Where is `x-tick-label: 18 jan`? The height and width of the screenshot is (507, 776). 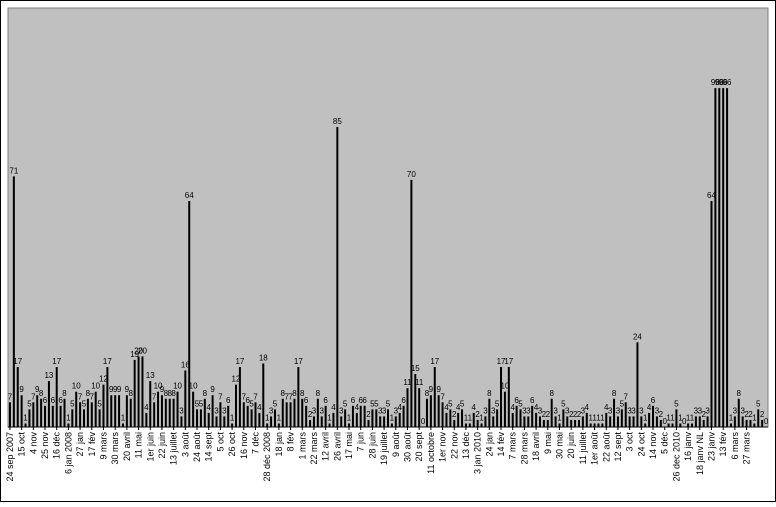
x-tick-label: 18 jan is located at coordinates (279, 444).